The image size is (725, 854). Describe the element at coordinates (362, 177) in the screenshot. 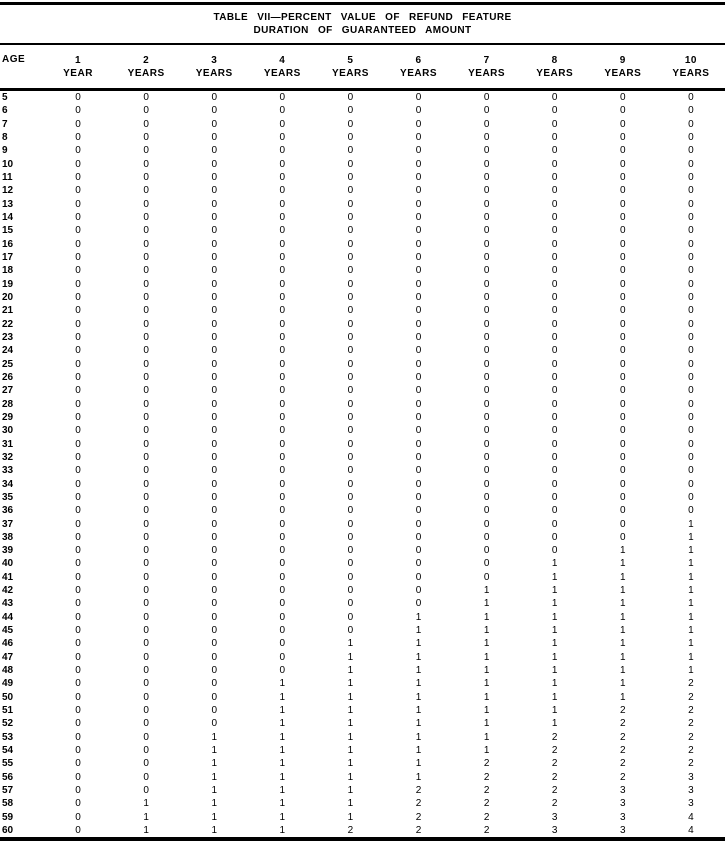

I see `table-row: 11 0 0 0 0 0 0 0 0 0 0` at that location.